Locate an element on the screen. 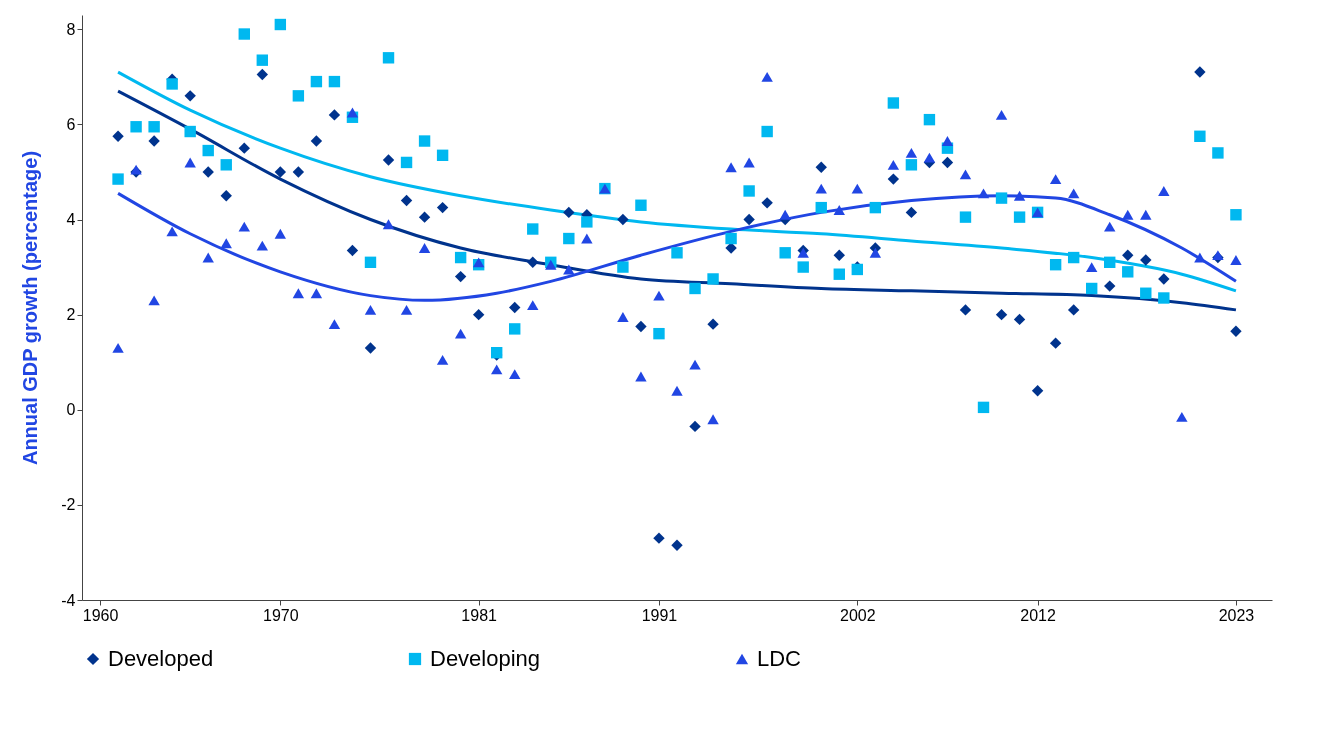 Image resolution: width=1341 pixels, height=744 pixels. x-tick-label: 1960 is located at coordinates (100, 615).